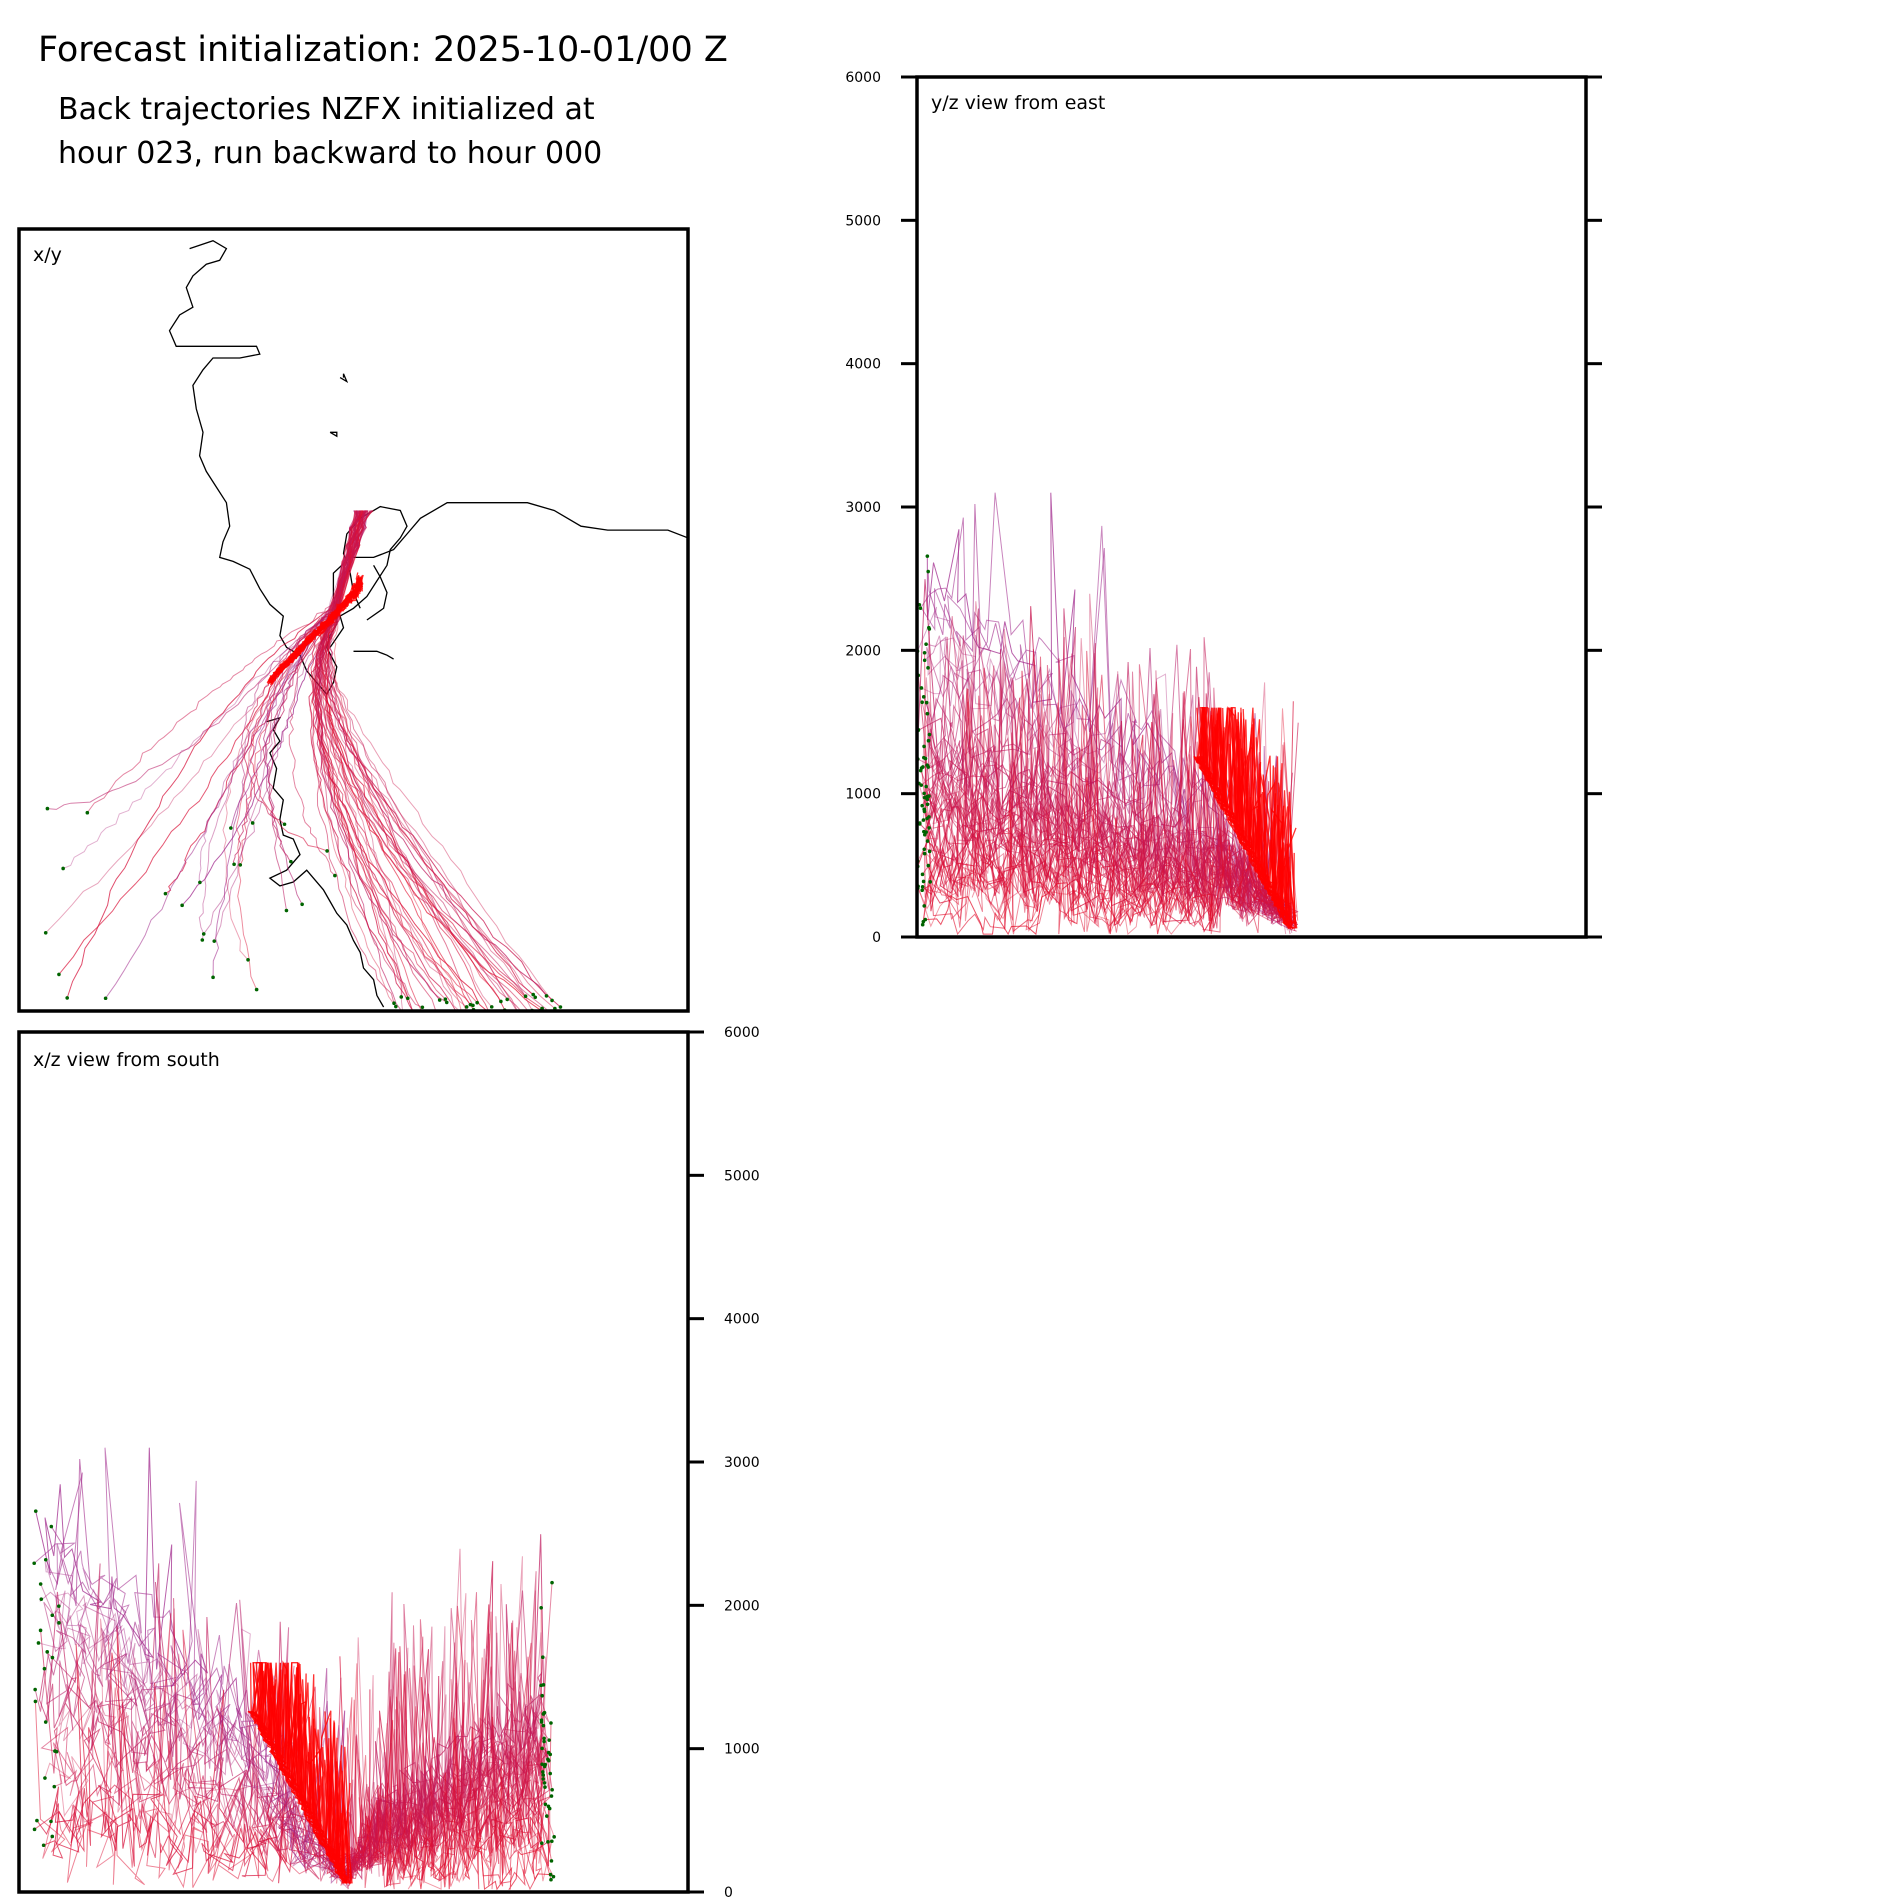 This screenshot has width=1900, height=1900. What do you see at coordinates (47, 255) in the screenshot?
I see `panel-xy-label: x/y` at bounding box center [47, 255].